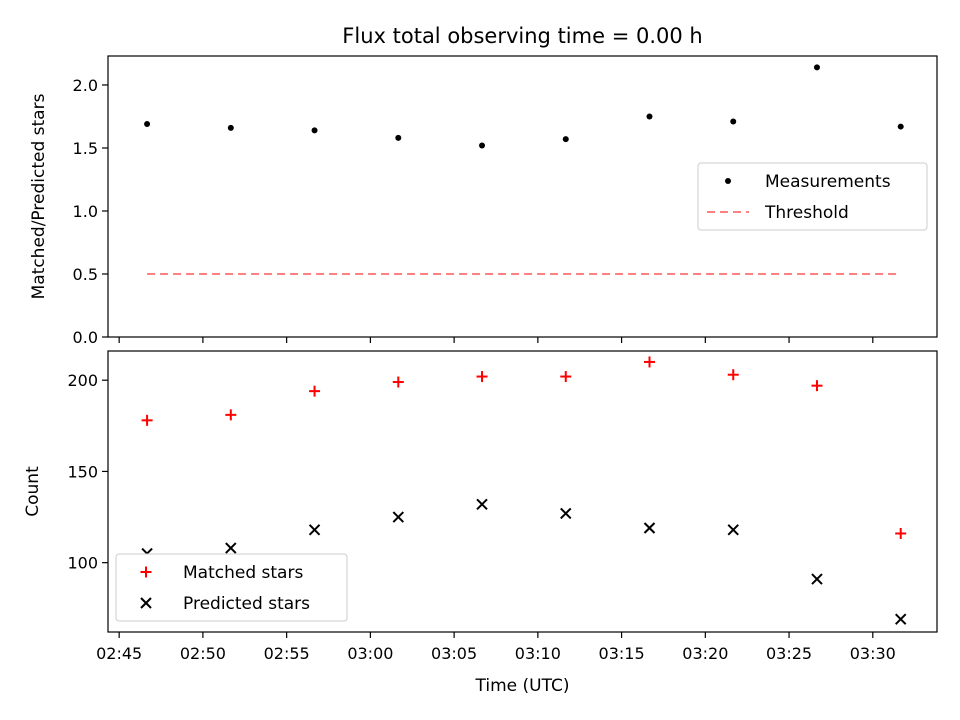 Image resolution: width=960 pixels, height=720 pixels. Describe the element at coordinates (705, 653) in the screenshot. I see `x-tick-label: 03:20` at that location.